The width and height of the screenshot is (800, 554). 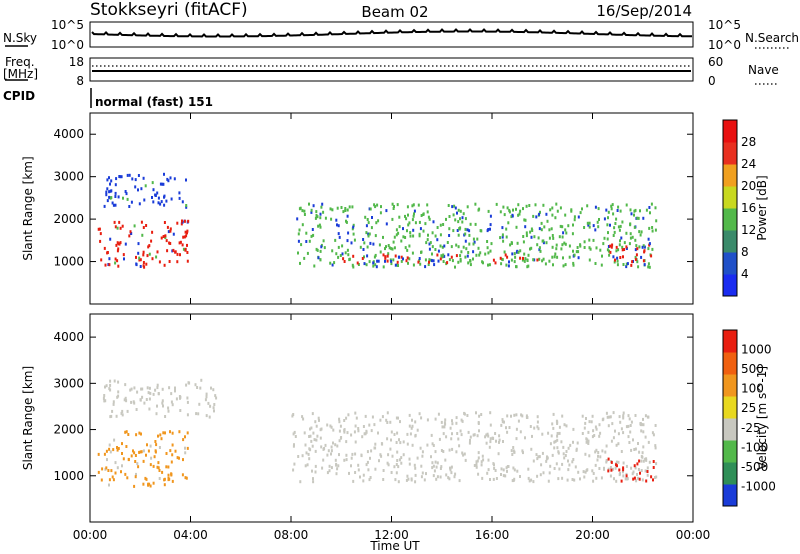 What do you see at coordinates (748, 142) in the screenshot?
I see `colorbar-tick-label: 28` at bounding box center [748, 142].